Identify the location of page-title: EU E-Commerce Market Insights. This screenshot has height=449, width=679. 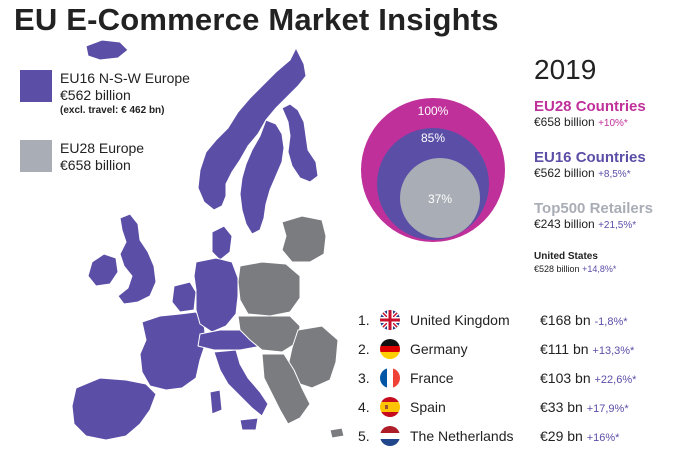
(256, 19).